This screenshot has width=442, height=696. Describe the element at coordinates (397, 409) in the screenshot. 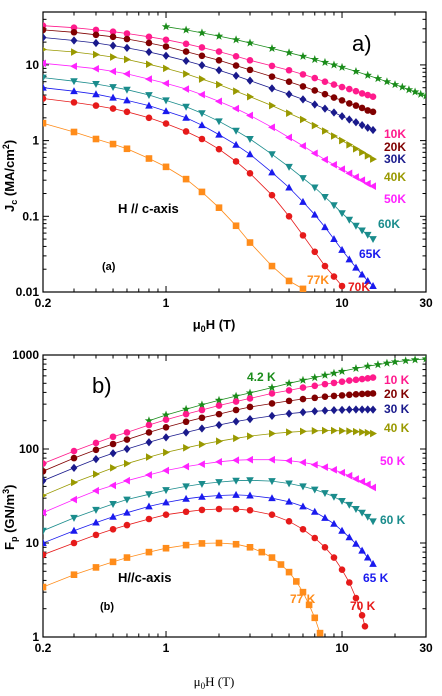

I see `temperature-label: 30 K` at that location.